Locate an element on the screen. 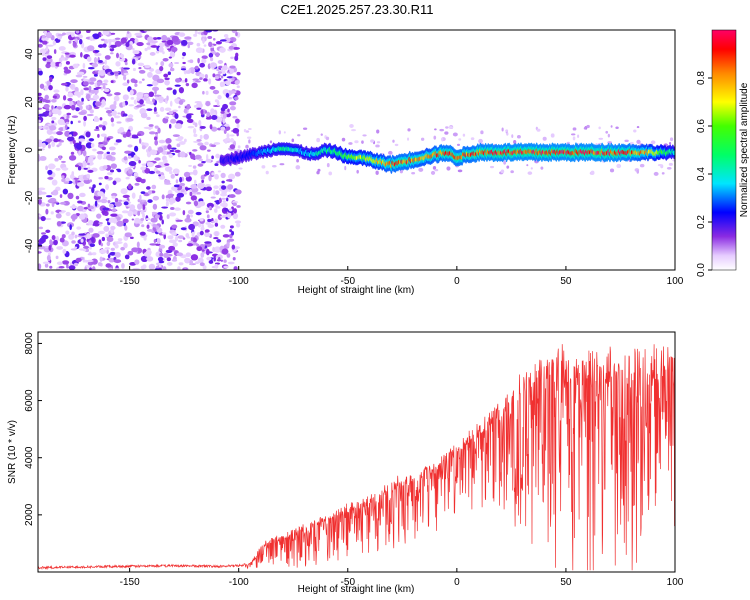 This screenshot has width=750, height=600. colorbar-label: Normalized spectral amplitude is located at coordinates (744, 149).